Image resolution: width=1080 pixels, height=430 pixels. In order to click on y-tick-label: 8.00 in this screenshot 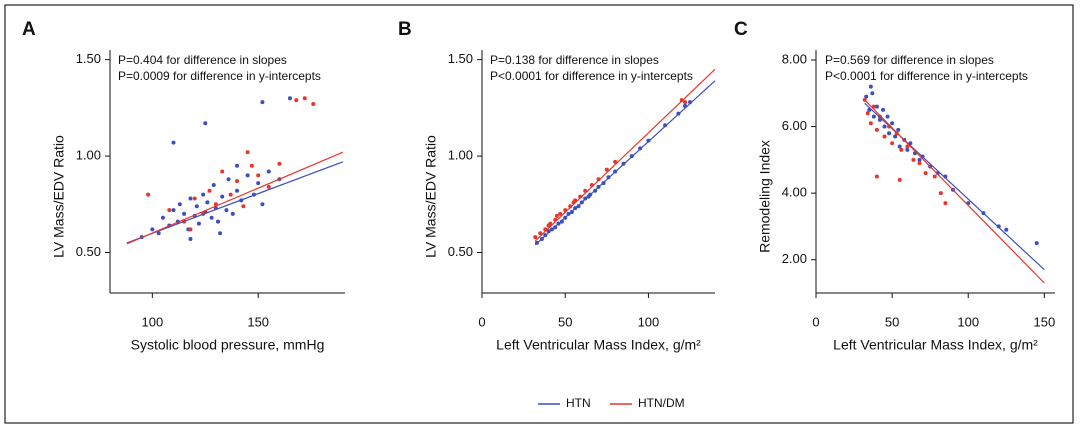, I will do `click(794, 58)`.